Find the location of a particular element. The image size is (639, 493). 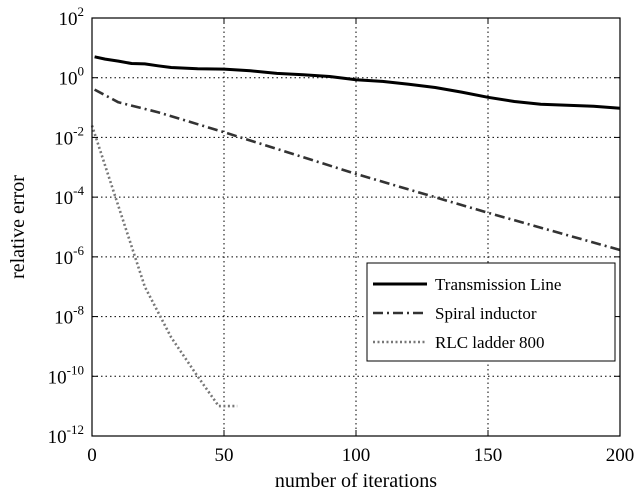

y-tick-power: -10 is located at coordinates (75, 369).